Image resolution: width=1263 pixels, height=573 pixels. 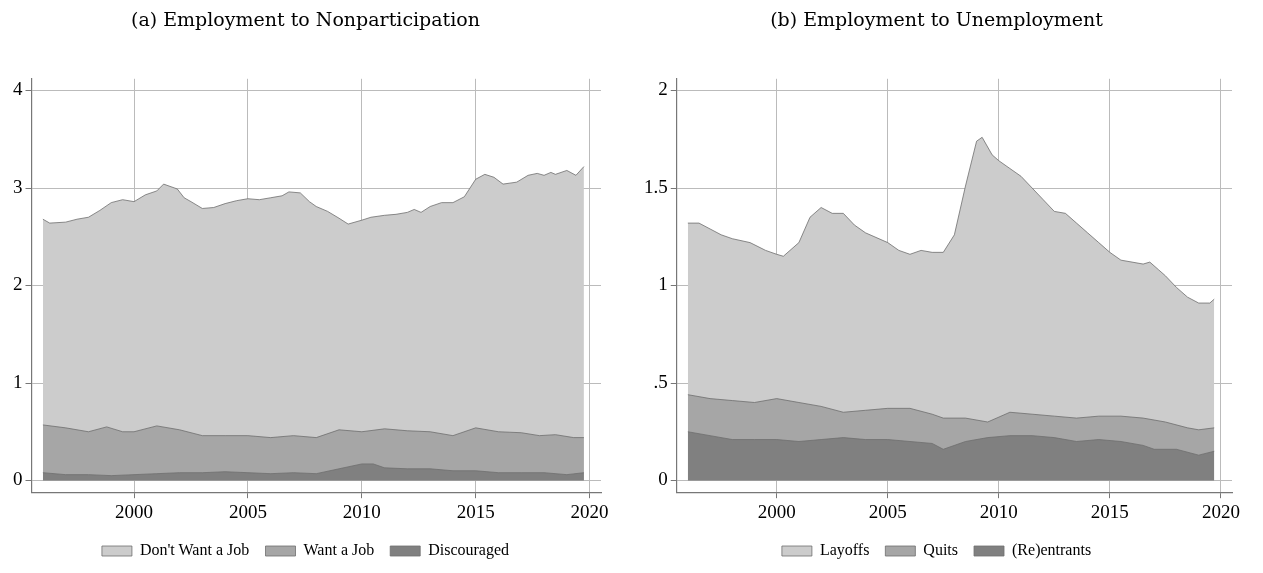 I want to click on legend-label: Layoffs, so click(x=844, y=550).